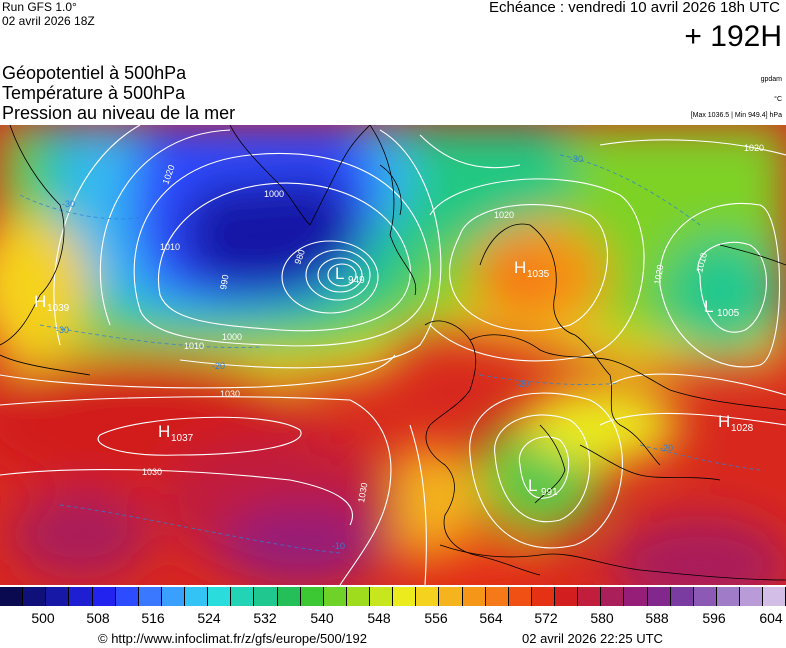 This screenshot has width=786, height=648. What do you see at coordinates (322, 618) in the screenshot?
I see `scale-label: 540` at bounding box center [322, 618].